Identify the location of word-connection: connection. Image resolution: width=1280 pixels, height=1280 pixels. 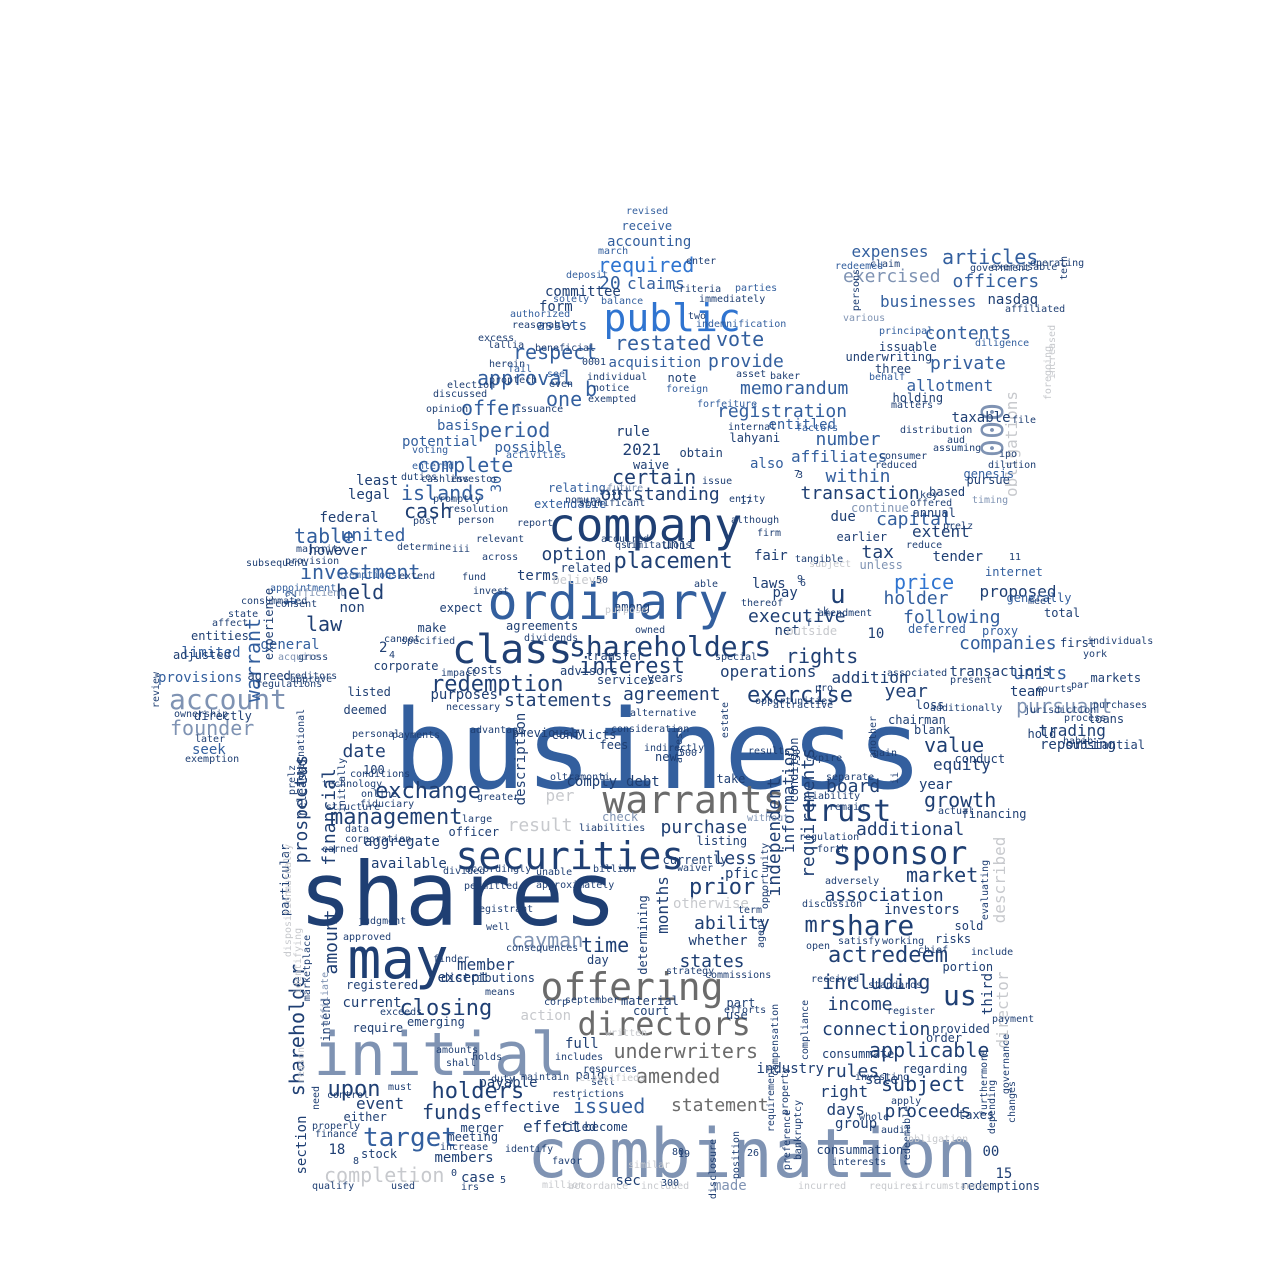
(876, 1029).